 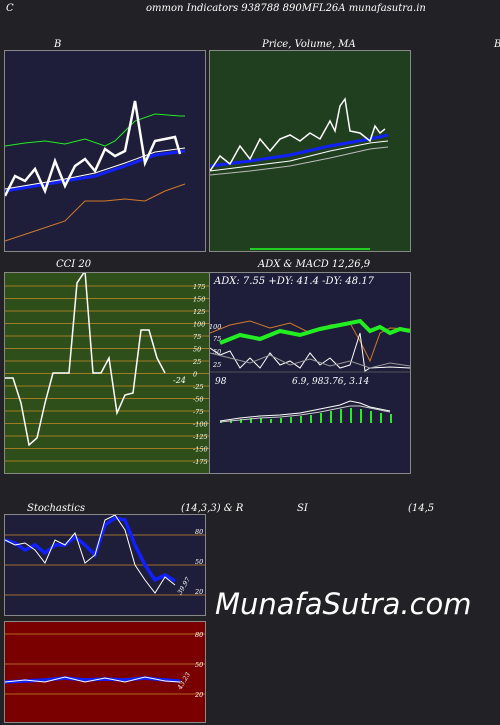 I want to click on rsi-header-title: SI, so click(x=302, y=508).